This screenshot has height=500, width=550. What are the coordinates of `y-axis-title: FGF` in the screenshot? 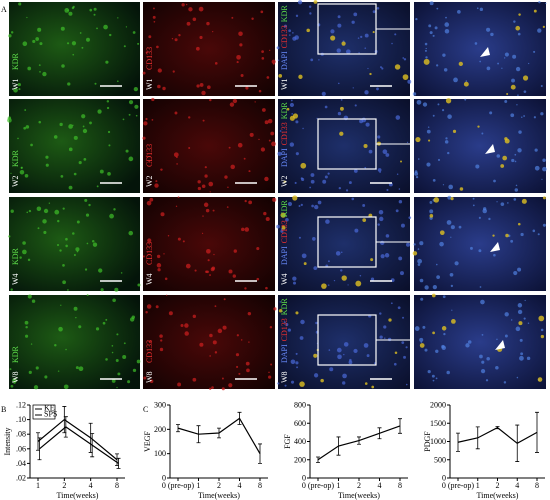 It's located at (287, 441).